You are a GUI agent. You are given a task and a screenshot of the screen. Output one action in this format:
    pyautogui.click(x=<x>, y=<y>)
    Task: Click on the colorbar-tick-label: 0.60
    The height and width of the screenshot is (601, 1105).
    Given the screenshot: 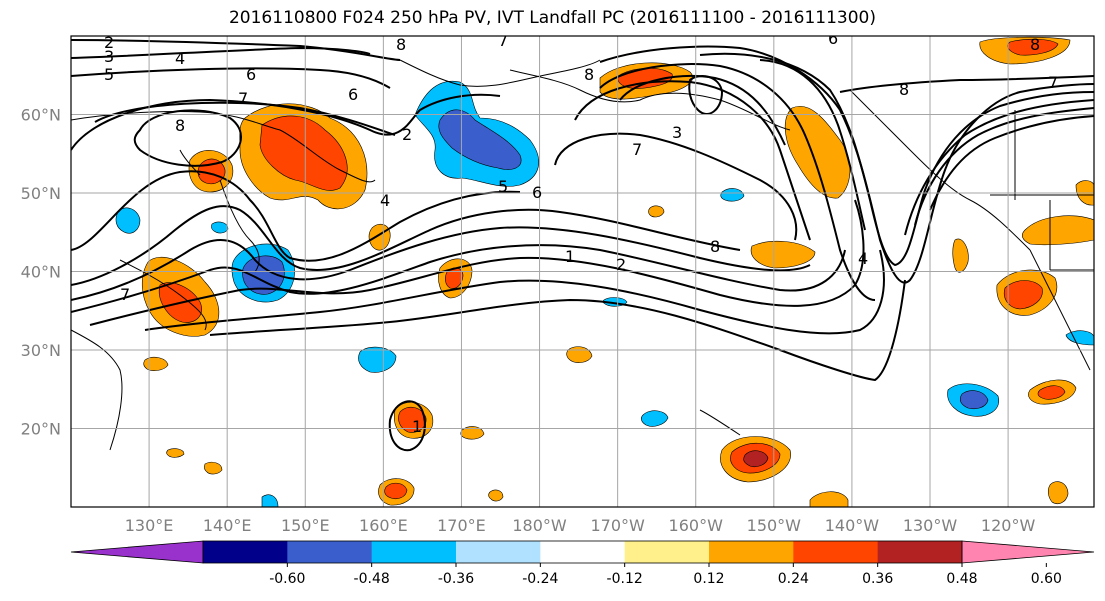 What is the action you would take?
    pyautogui.click(x=1046, y=579)
    